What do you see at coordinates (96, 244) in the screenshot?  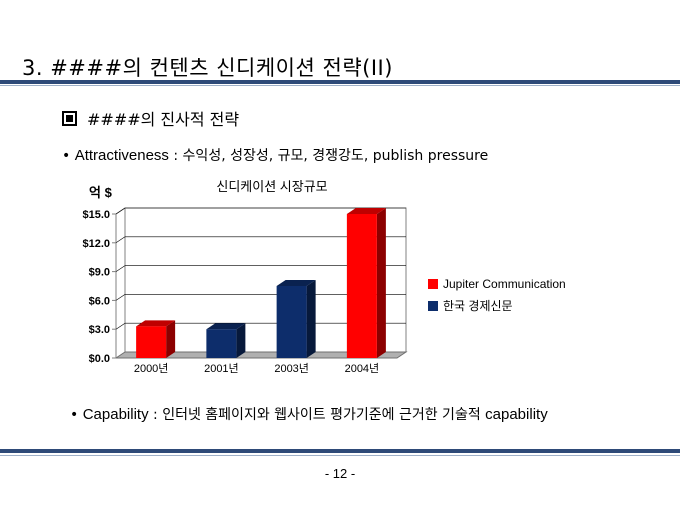 I see `y-tick-label: $12.0` at bounding box center [96, 244].